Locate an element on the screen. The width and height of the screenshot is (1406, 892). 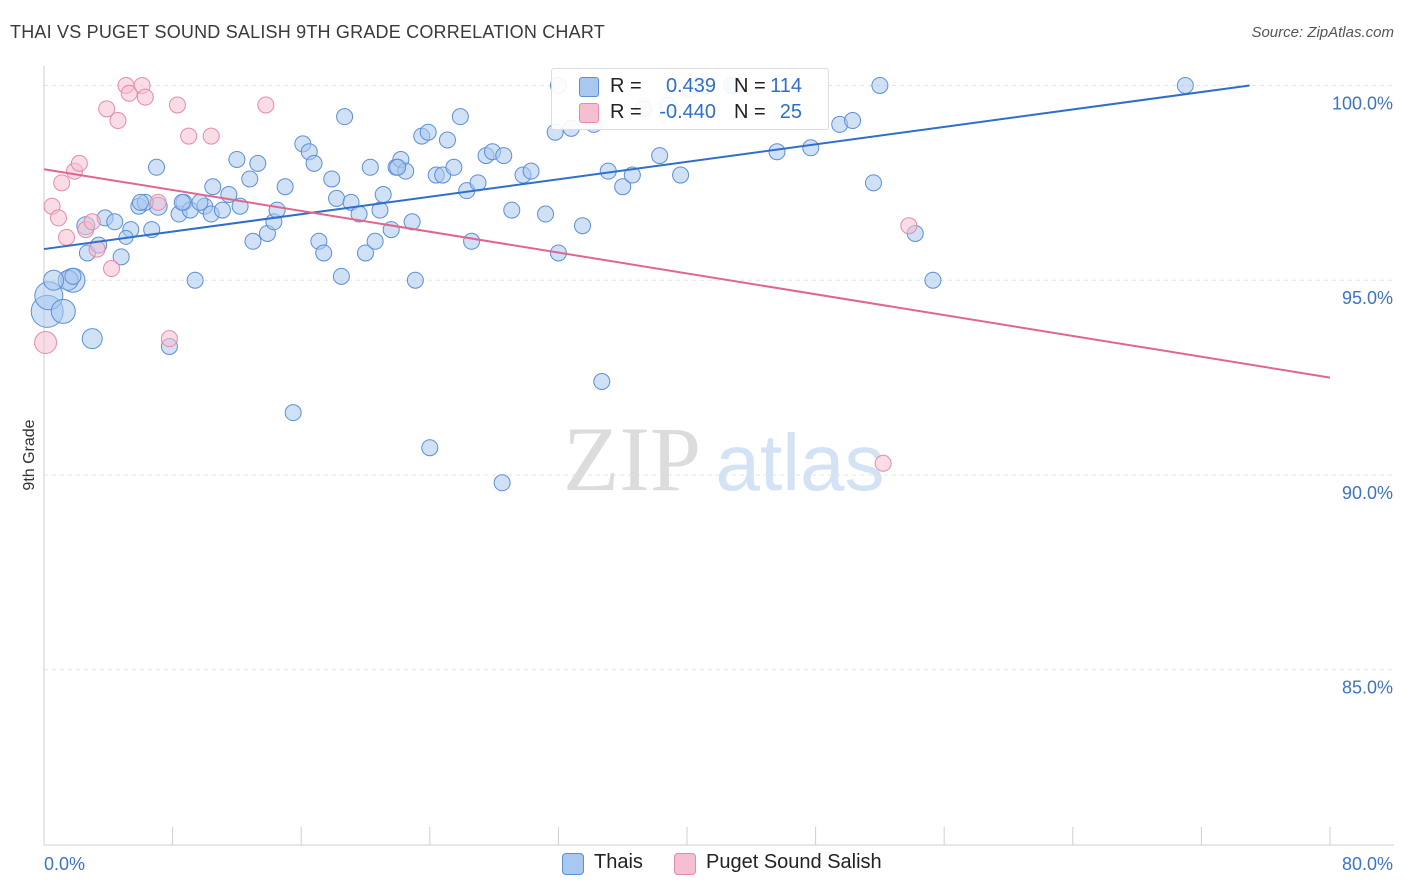
correlation-legend: R = 0.439 N = 114 R = -0.440 N = 25 is located at coordinates (690, 99).